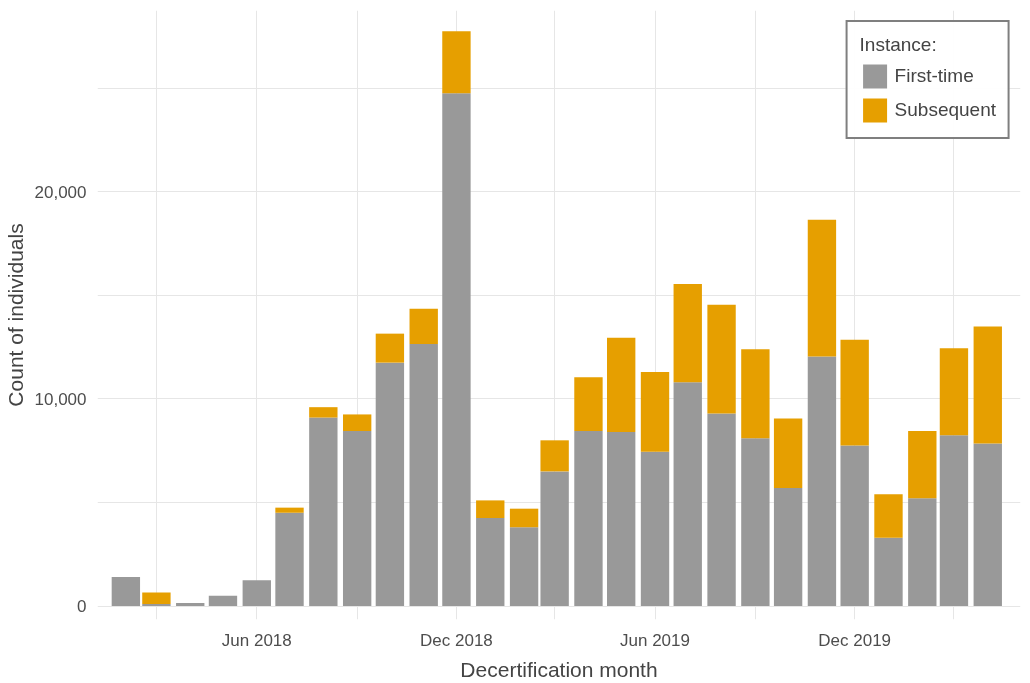 This screenshot has height=683, width=1030. What do you see at coordinates (256, 640) in the screenshot?
I see `x-tick-label: Jun 2018` at bounding box center [256, 640].